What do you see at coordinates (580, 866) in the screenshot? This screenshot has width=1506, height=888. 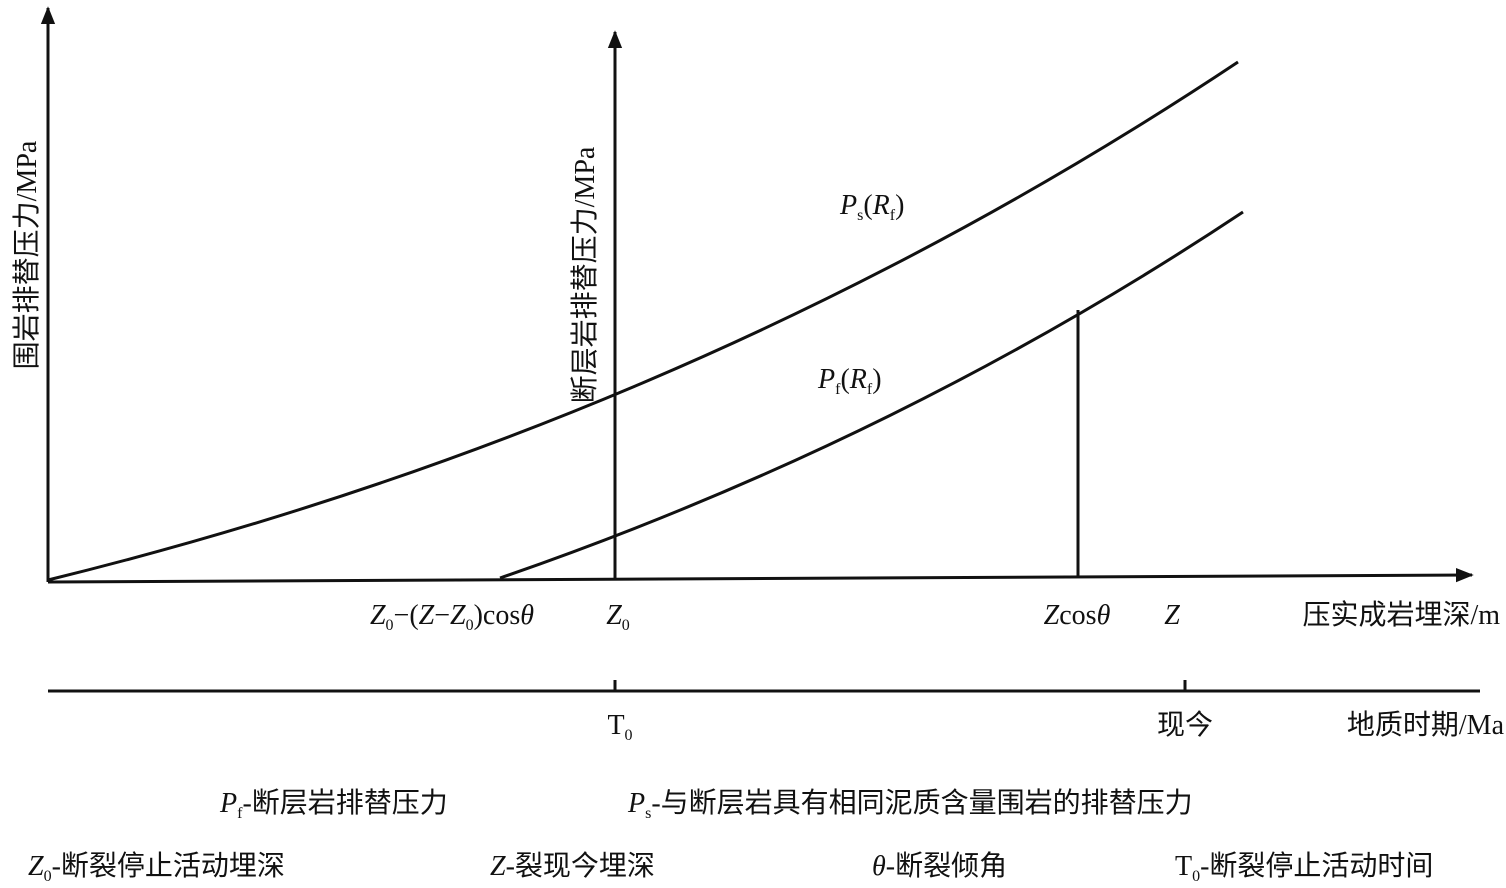 I see `text-part: -裂现今埋深` at bounding box center [580, 866].